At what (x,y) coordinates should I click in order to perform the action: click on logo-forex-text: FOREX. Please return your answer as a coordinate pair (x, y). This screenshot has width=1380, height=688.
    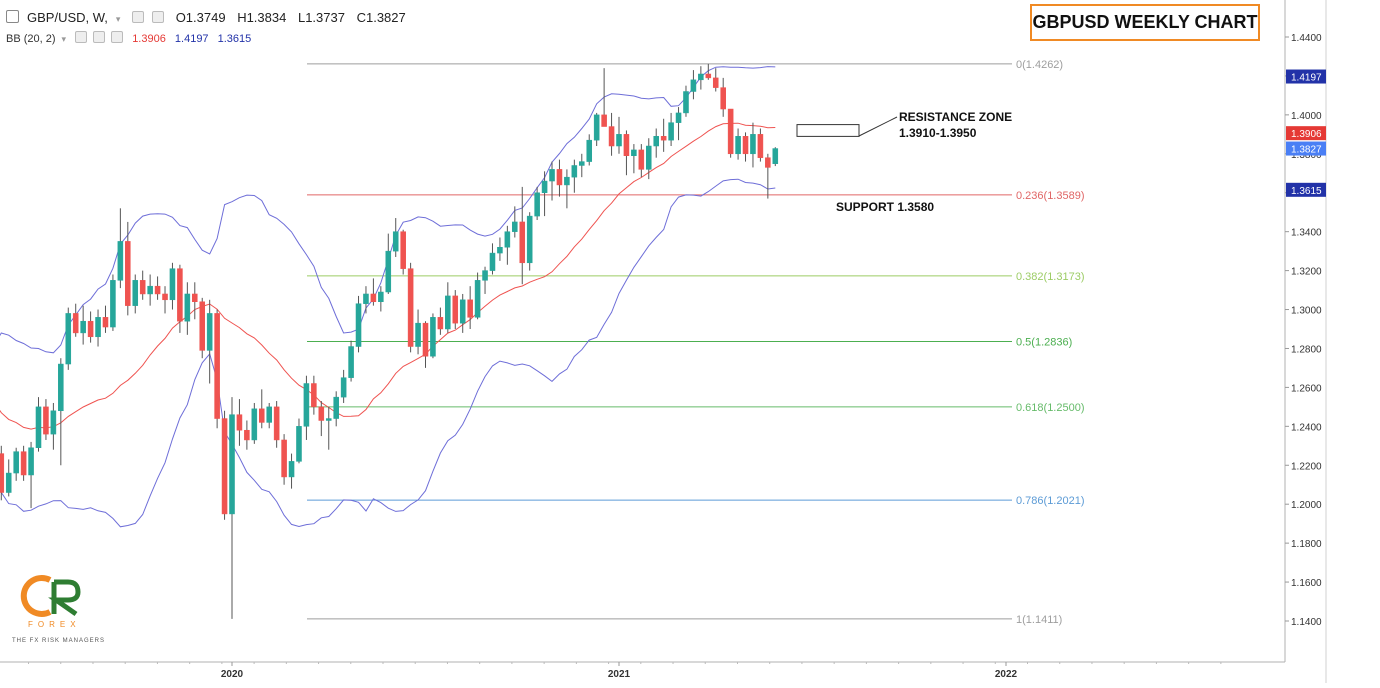
    Looking at the image, I should click on (54, 624).